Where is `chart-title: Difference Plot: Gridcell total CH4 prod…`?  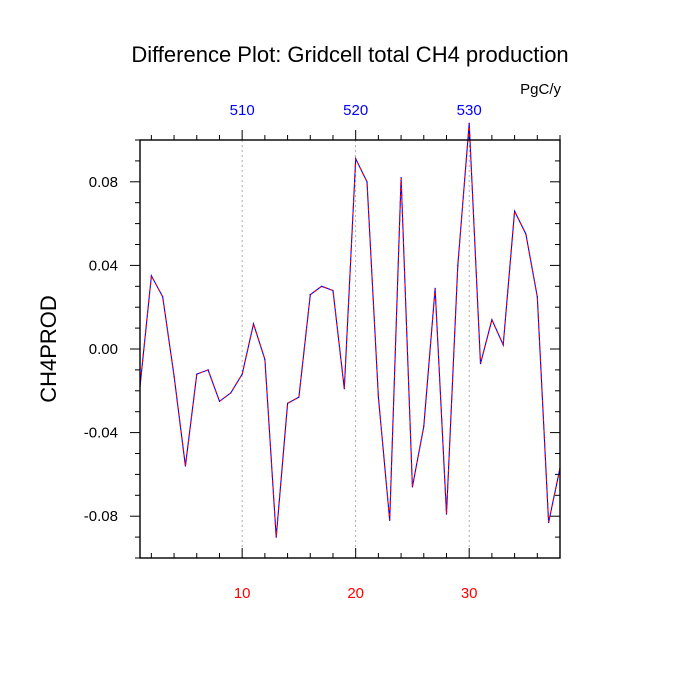
chart-title: Difference Plot: Gridcell total CH4 prod… is located at coordinates (349, 54).